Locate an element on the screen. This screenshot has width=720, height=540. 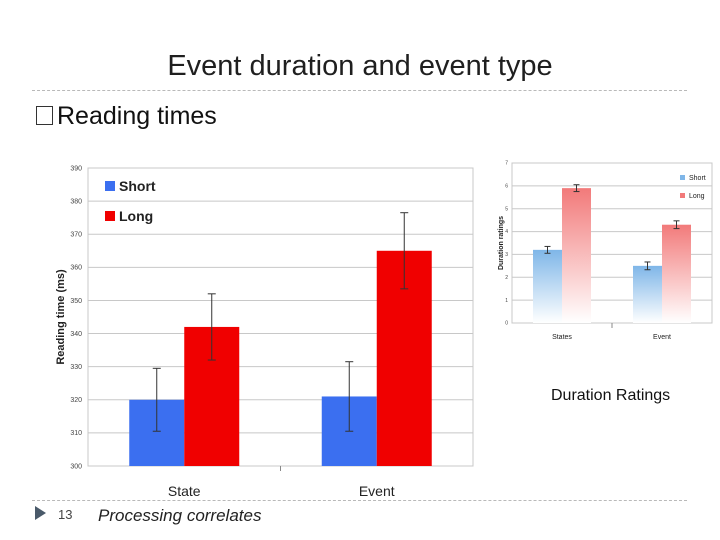
bullet-item: Reading times is located at coordinates (126, 116).